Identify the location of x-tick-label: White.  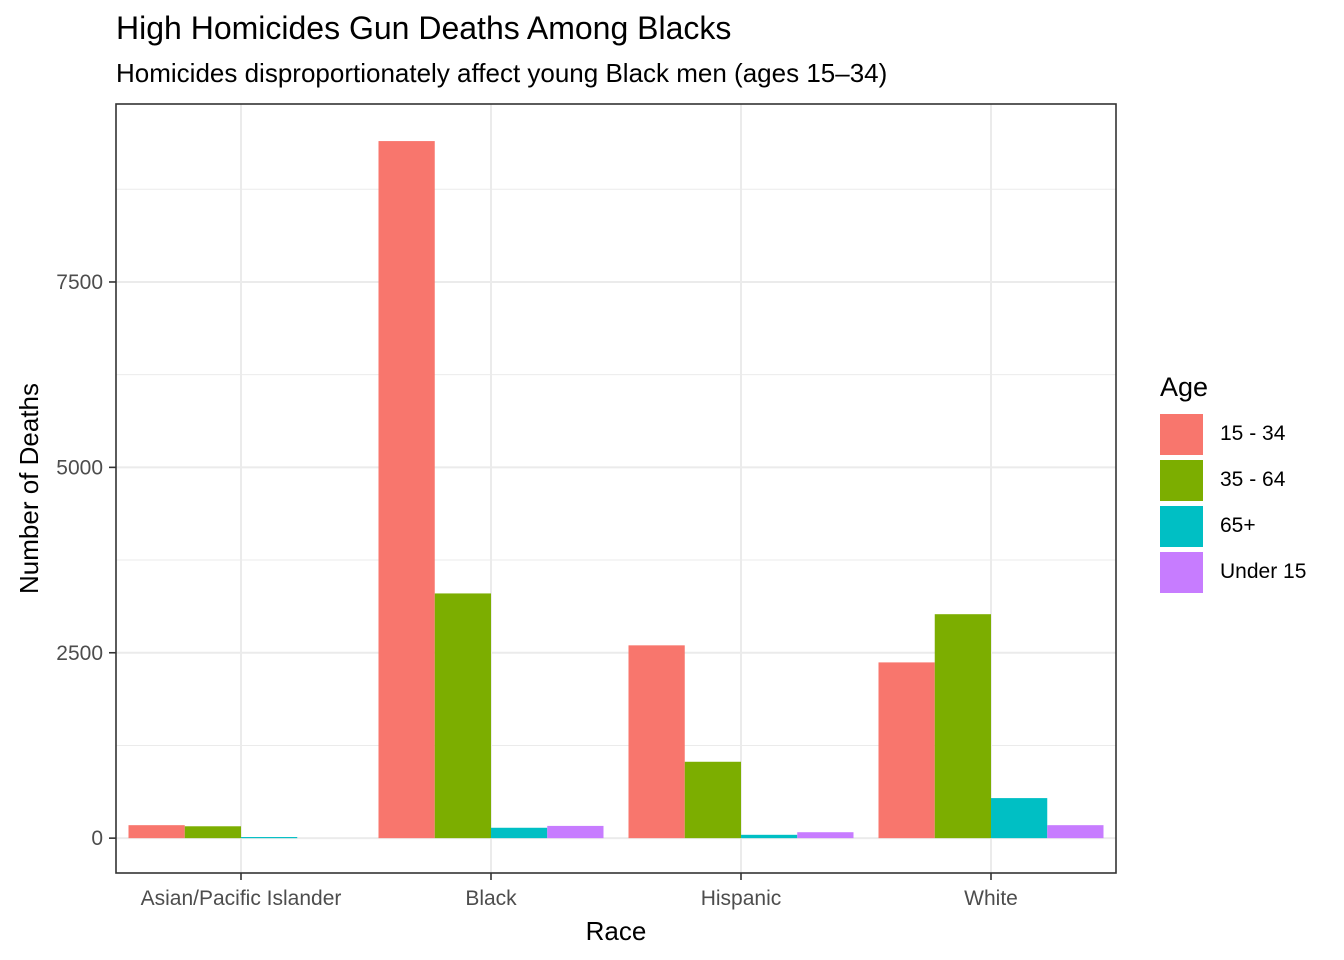
(991, 898).